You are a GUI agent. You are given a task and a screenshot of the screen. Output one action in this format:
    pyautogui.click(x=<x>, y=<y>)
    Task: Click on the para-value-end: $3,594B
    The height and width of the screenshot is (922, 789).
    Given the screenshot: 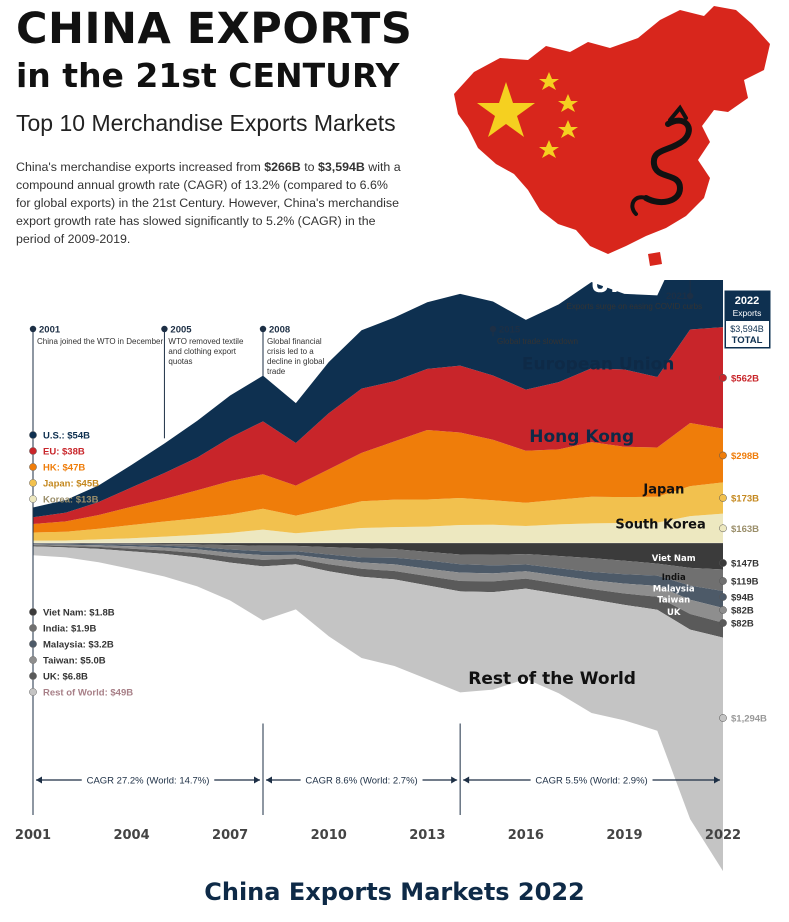 What is the action you would take?
    pyautogui.click(x=341, y=167)
    